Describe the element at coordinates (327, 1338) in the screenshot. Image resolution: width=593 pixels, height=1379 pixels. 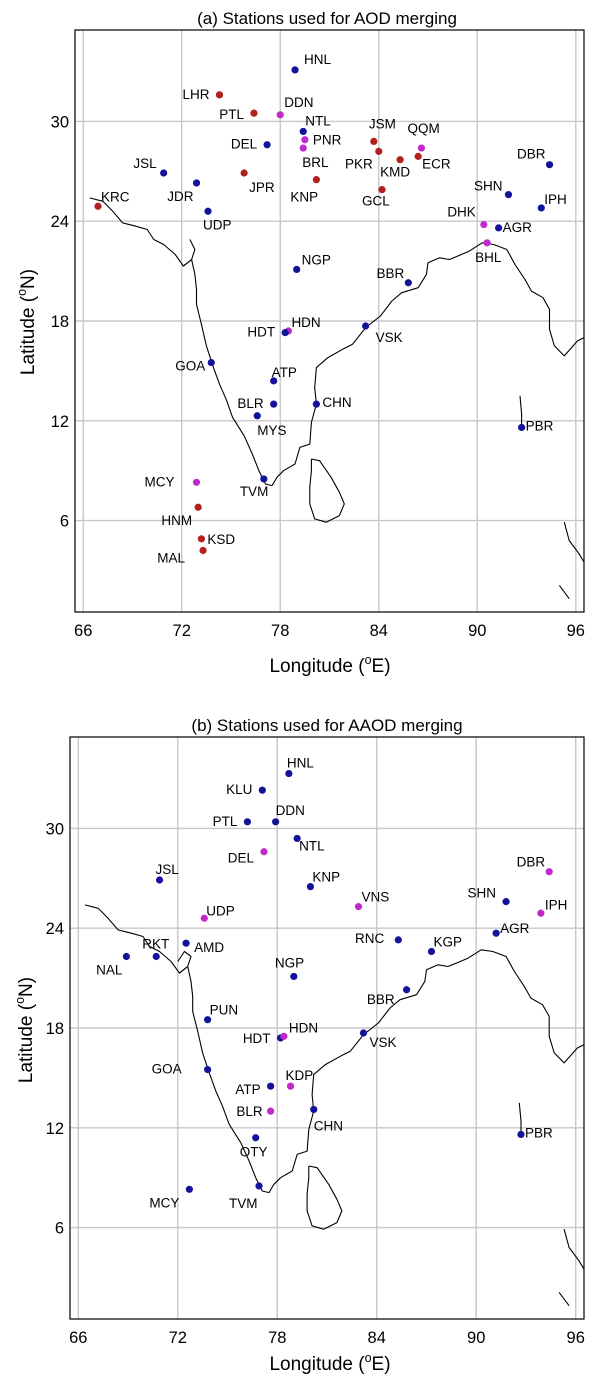
I see `x-tick-labels: 66 72 78 84 90 96` at that location.